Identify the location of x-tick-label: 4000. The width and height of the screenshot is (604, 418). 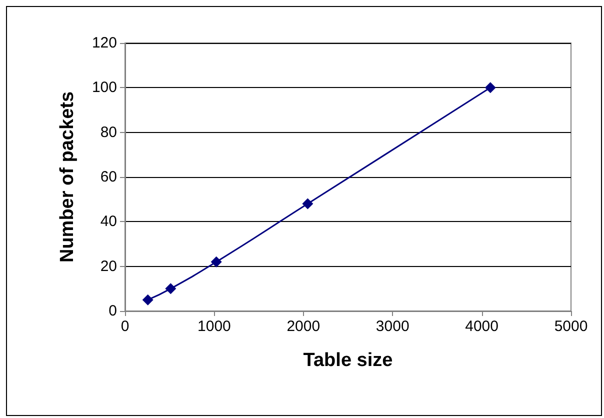
(481, 326).